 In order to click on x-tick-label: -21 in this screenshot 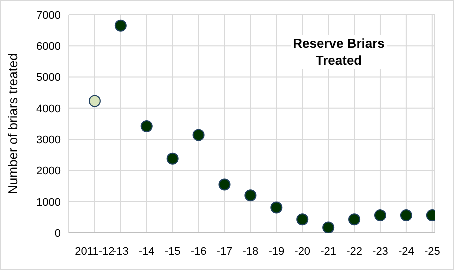, I will do `click(328, 252)`.